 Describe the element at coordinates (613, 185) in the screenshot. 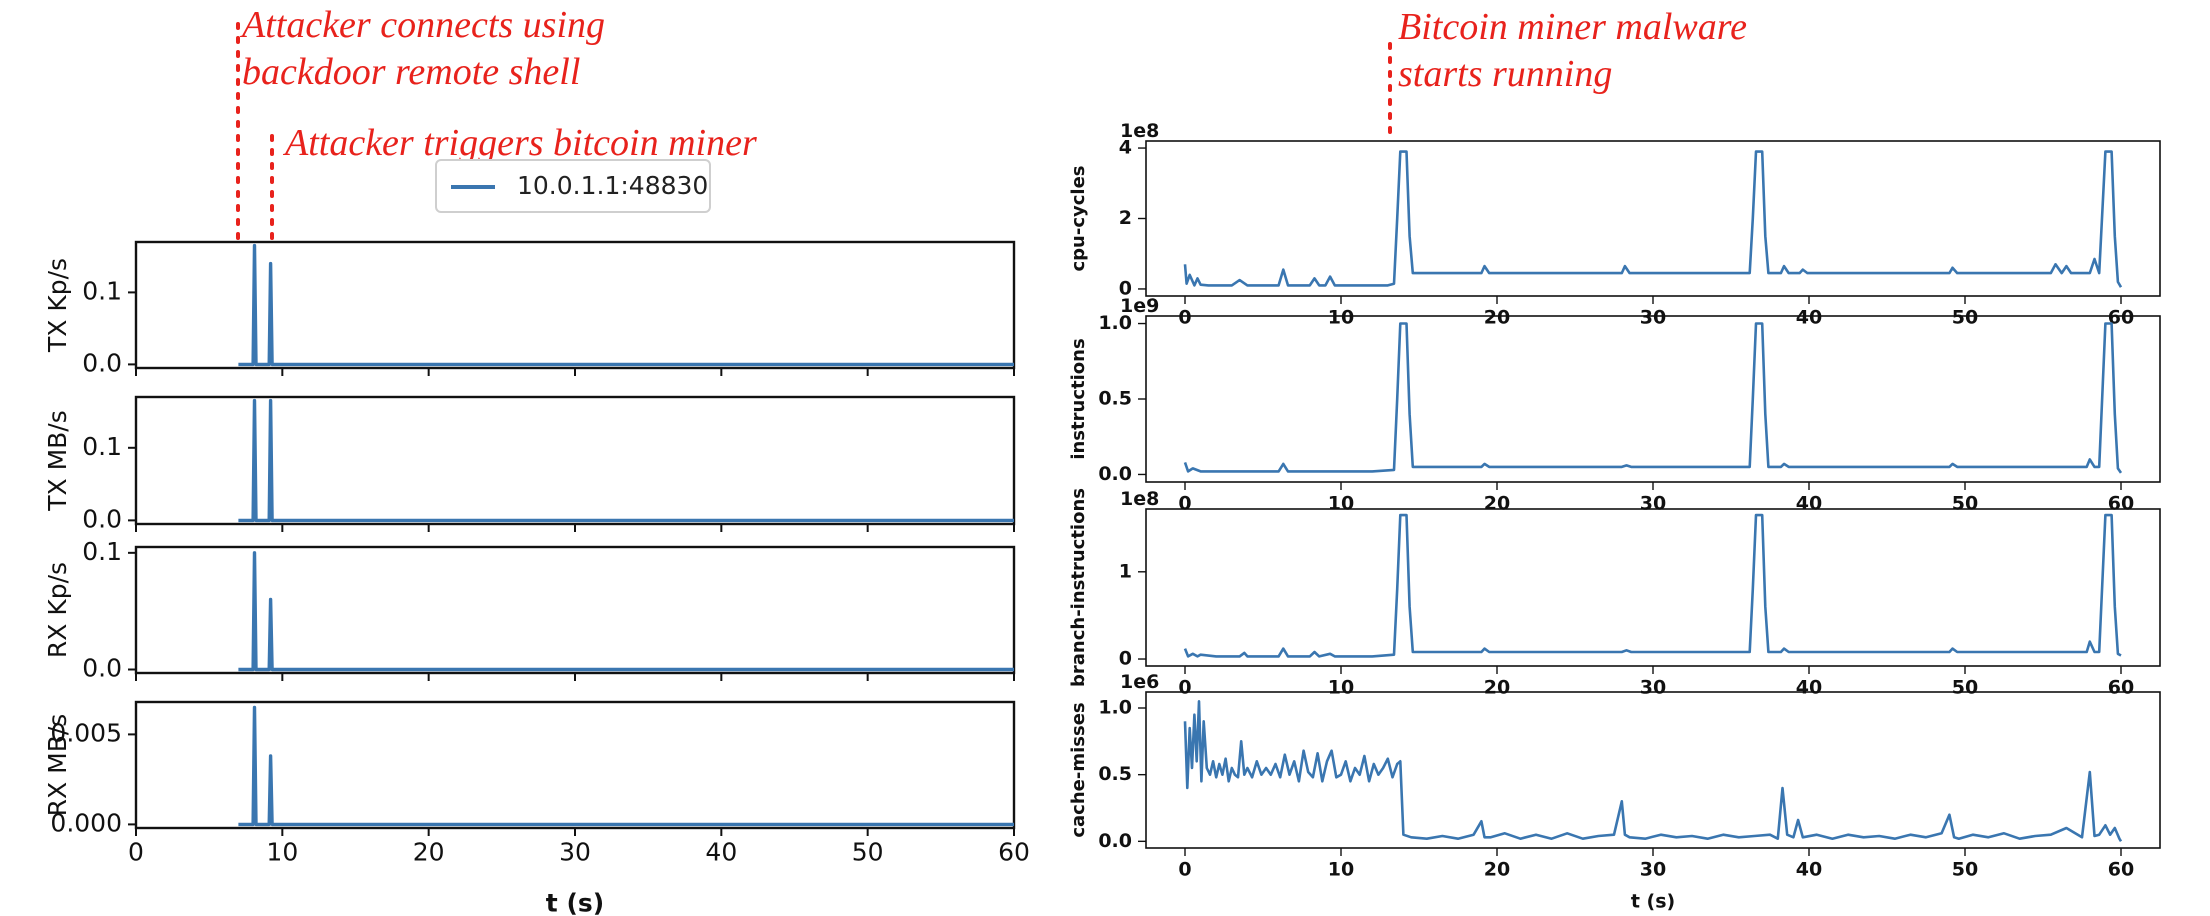

I see `legend-label: 10.0.1.1:48830` at that location.